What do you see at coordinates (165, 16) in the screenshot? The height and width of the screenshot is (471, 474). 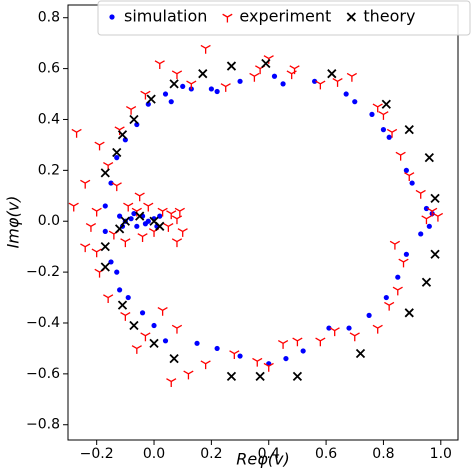 I see `legend-label: simulation` at bounding box center [165, 16].